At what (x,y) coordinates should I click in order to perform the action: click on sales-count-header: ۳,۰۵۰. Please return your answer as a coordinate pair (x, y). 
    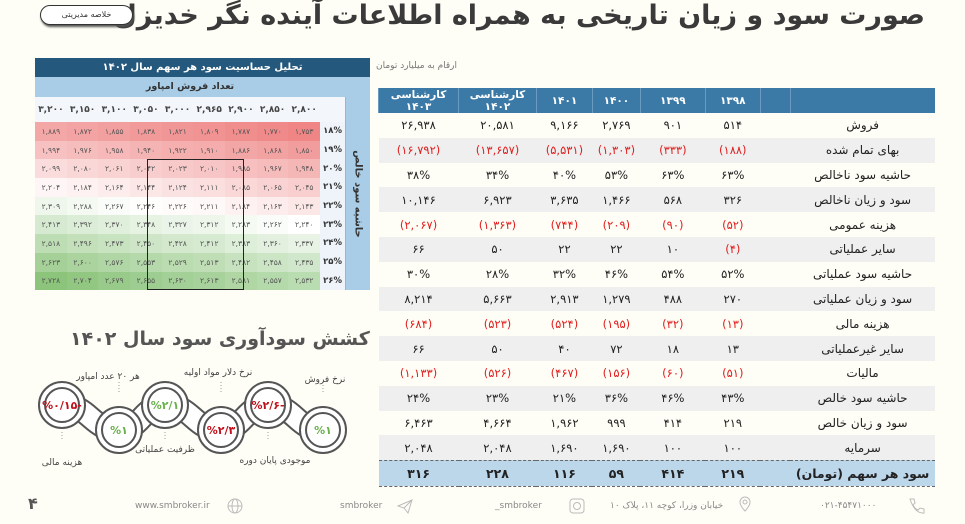
    Looking at the image, I should click on (146, 109).